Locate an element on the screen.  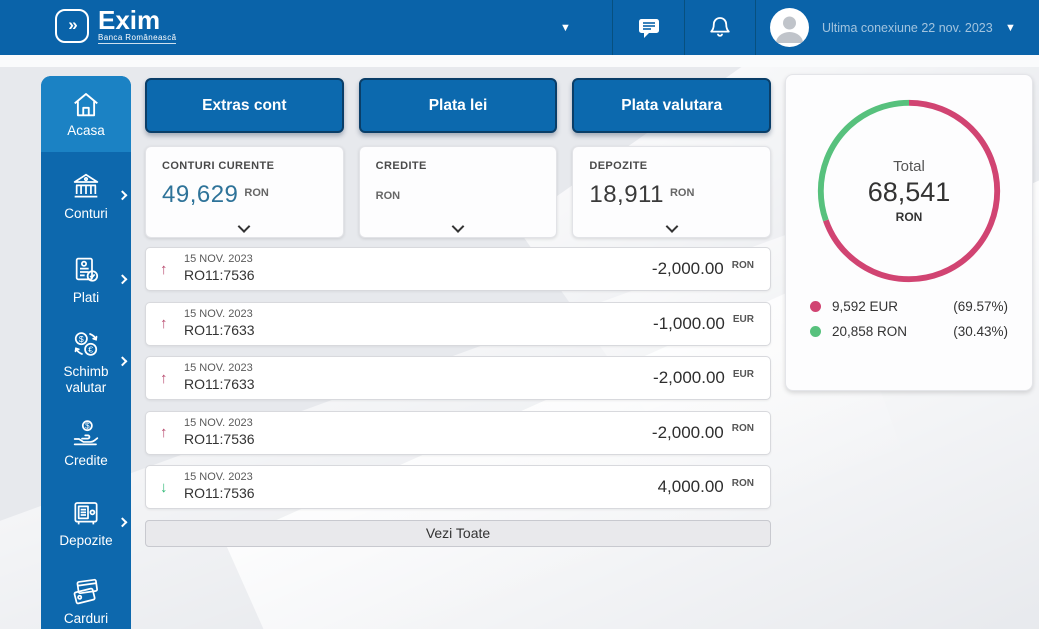
sidebar-item-label: Carduri is located at coordinates (86, 618).